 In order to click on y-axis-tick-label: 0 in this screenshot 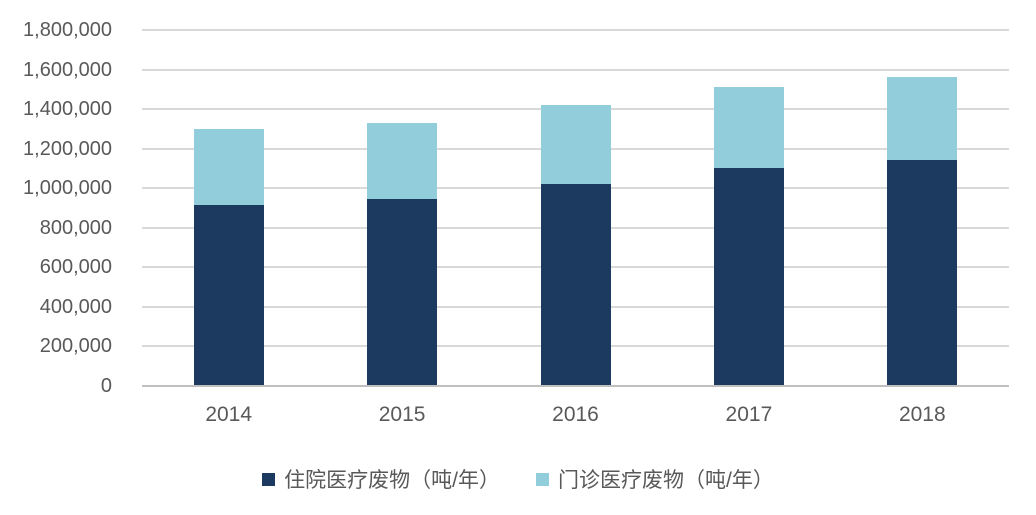, I will do `click(106, 386)`.